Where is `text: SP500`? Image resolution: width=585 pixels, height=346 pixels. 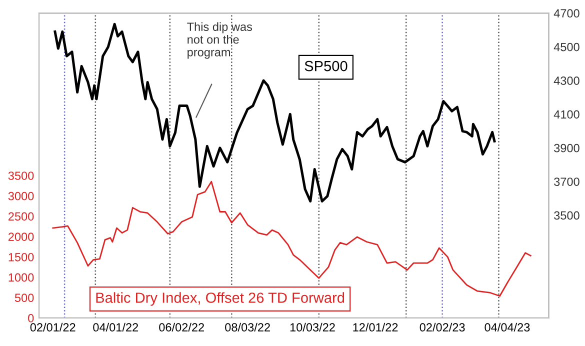
text: SP500 is located at coordinates (326, 66).